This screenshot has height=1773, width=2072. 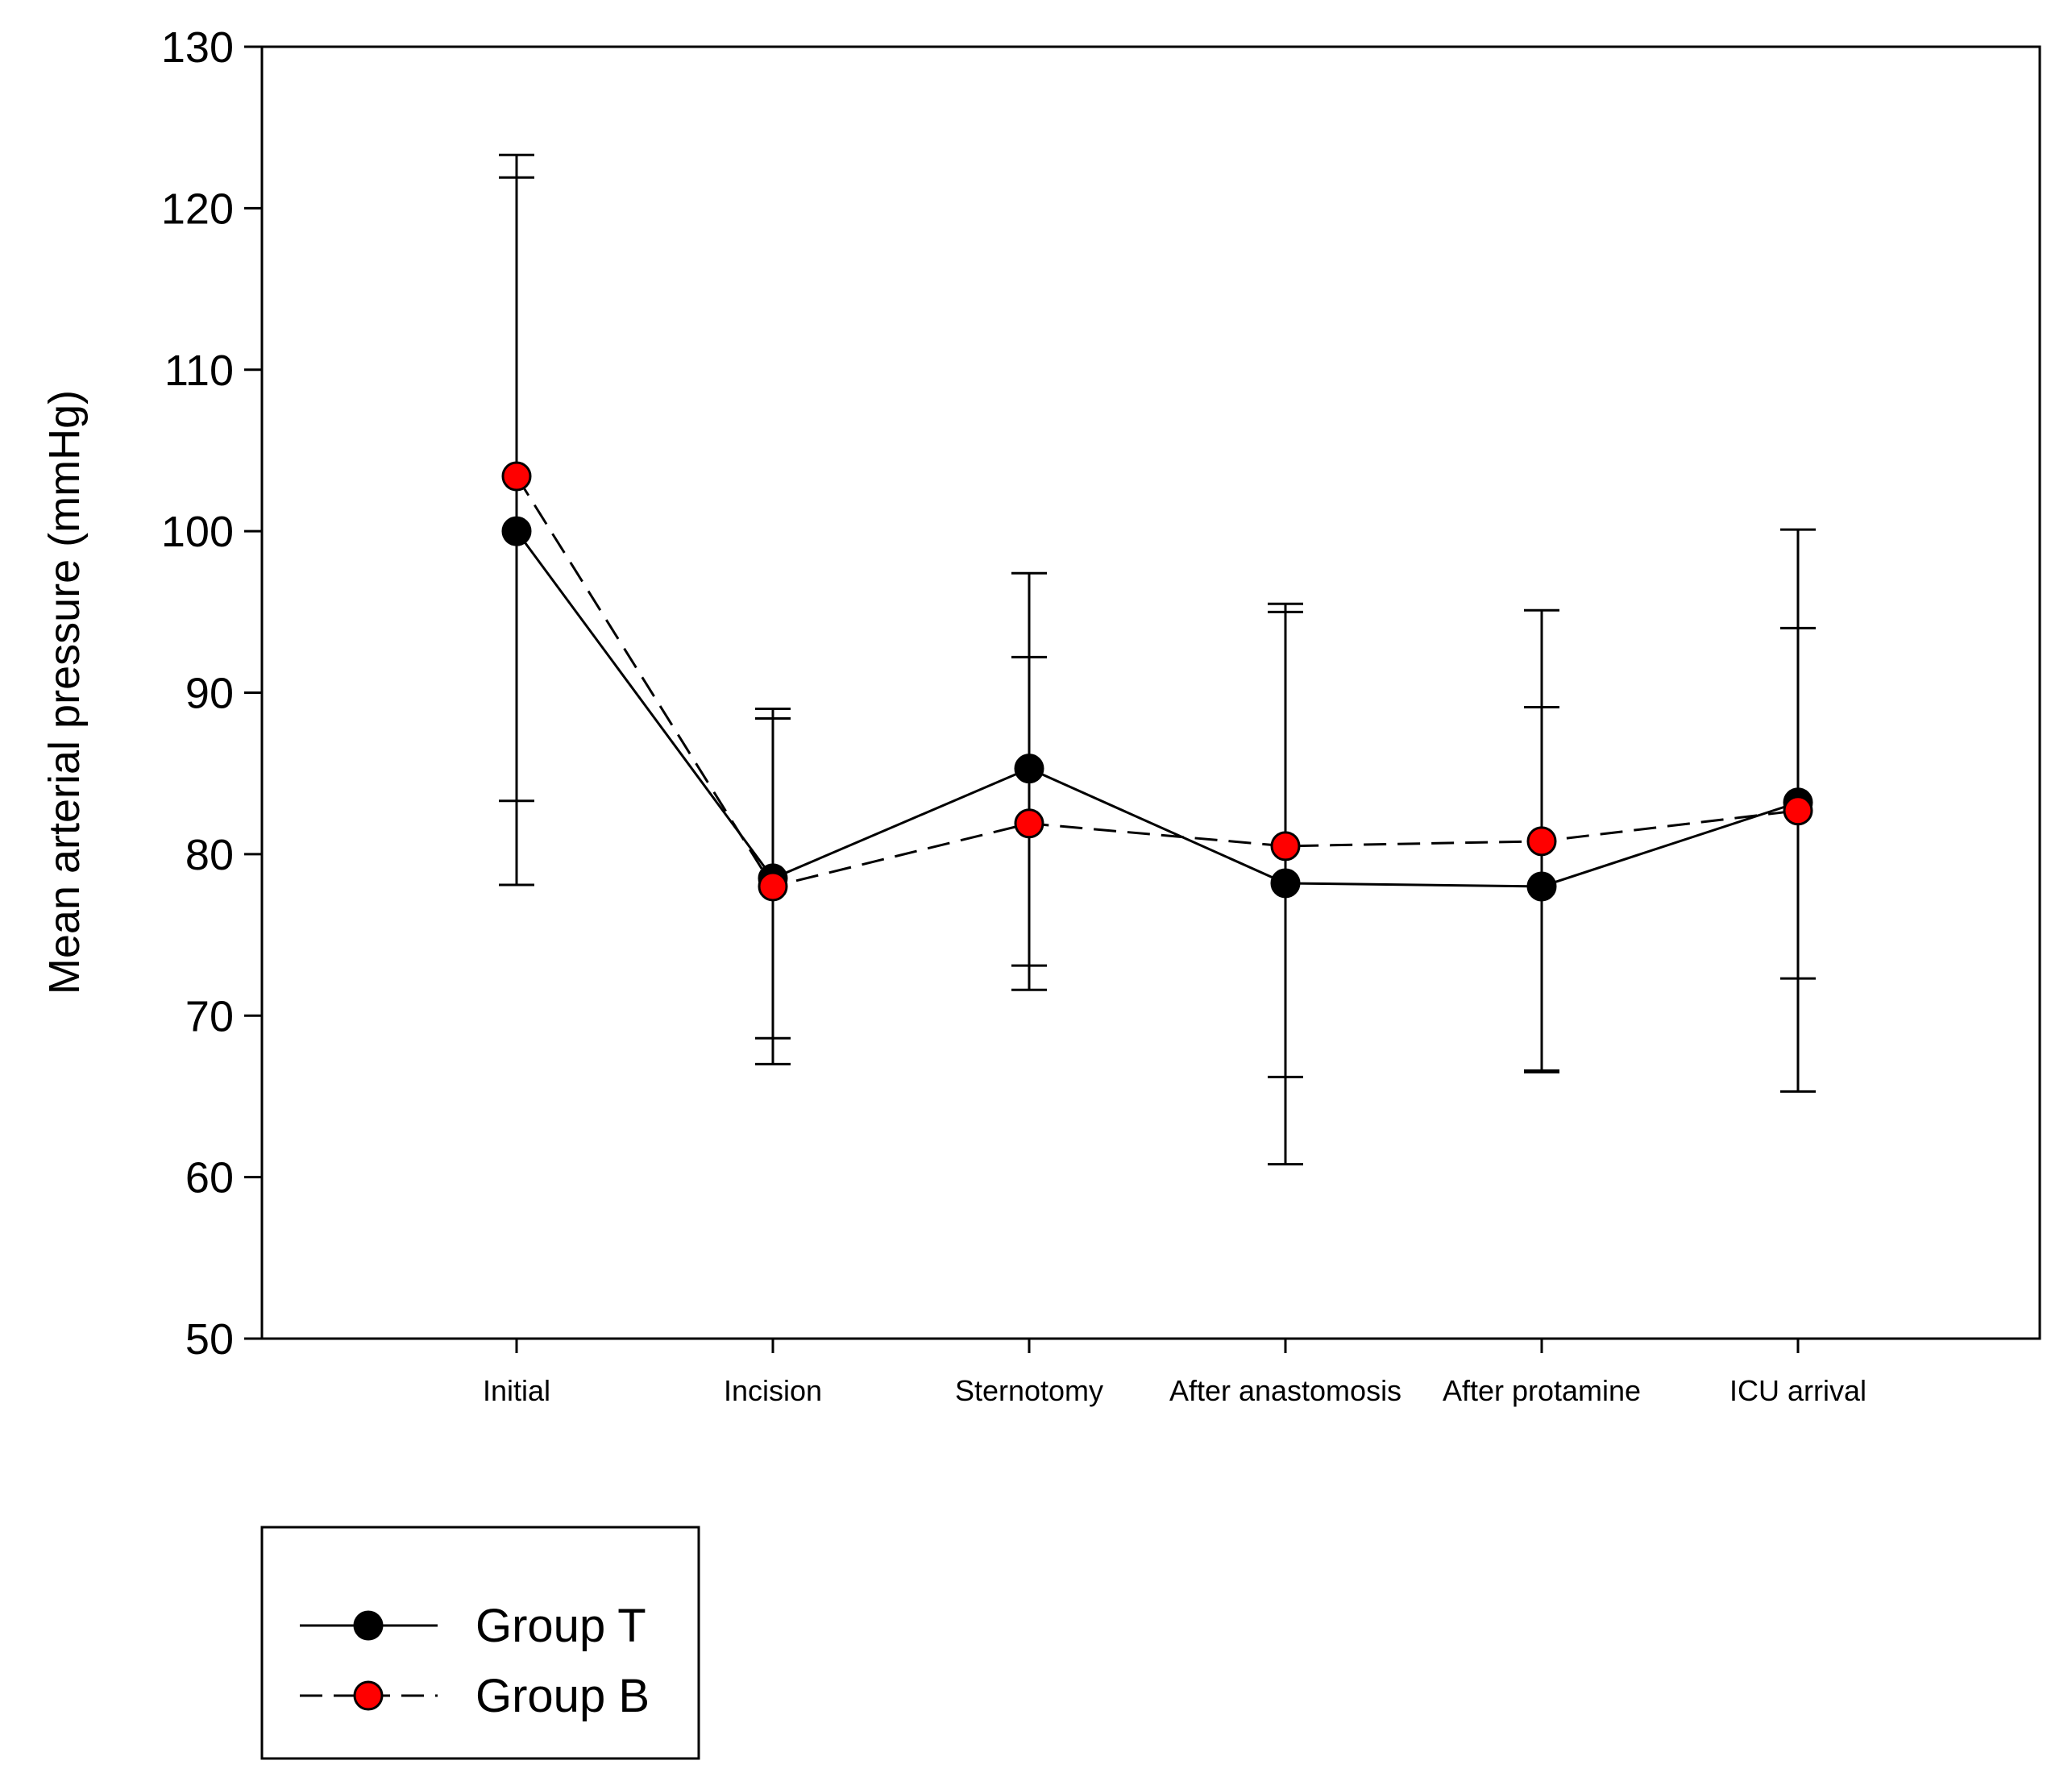 What do you see at coordinates (1029, 1390) in the screenshot?
I see `x-tick-label: Sternotomy` at bounding box center [1029, 1390].